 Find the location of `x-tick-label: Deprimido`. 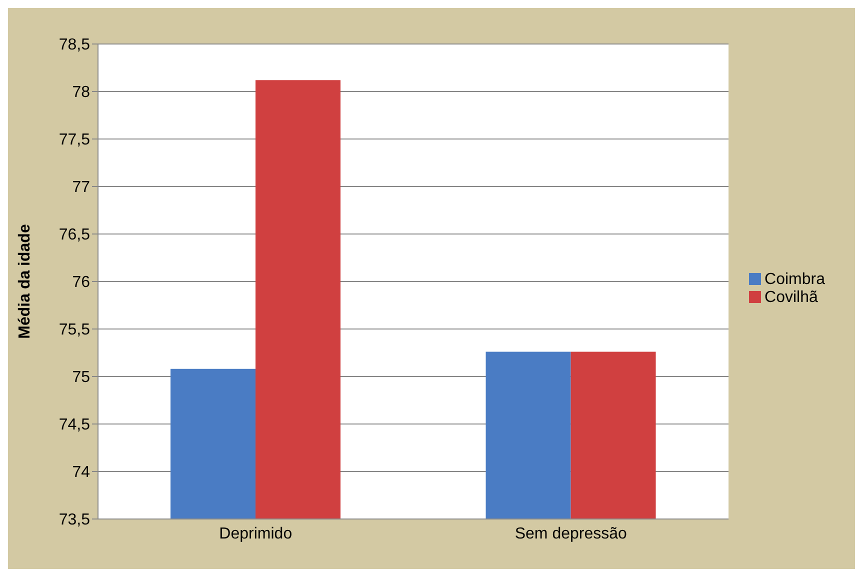

x-tick-label: Deprimido is located at coordinates (255, 533).